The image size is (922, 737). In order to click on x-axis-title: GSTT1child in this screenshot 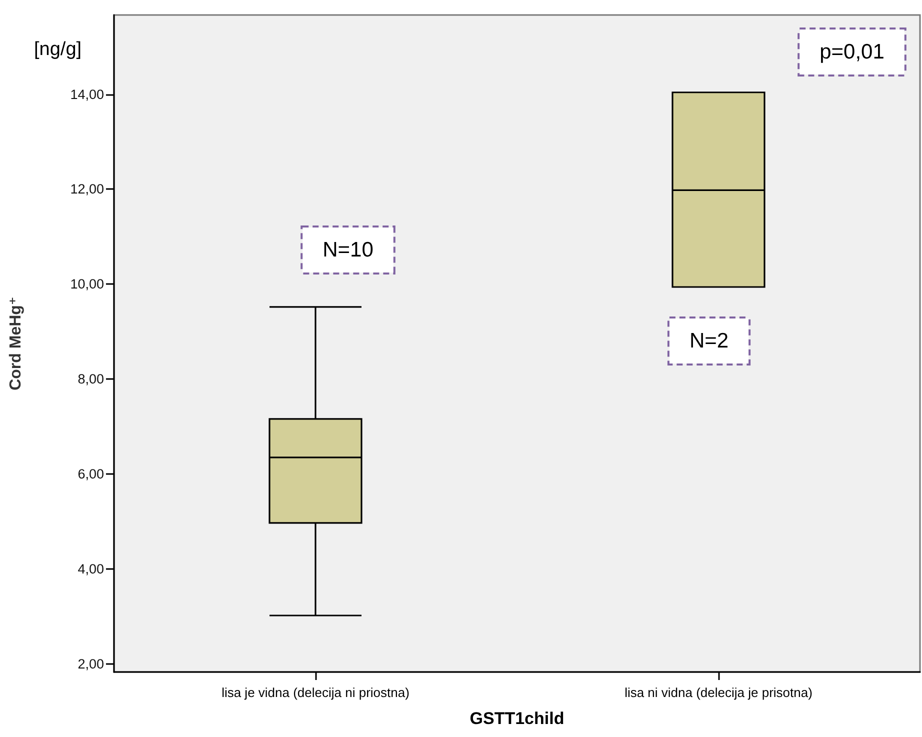, I will do `click(517, 718)`.